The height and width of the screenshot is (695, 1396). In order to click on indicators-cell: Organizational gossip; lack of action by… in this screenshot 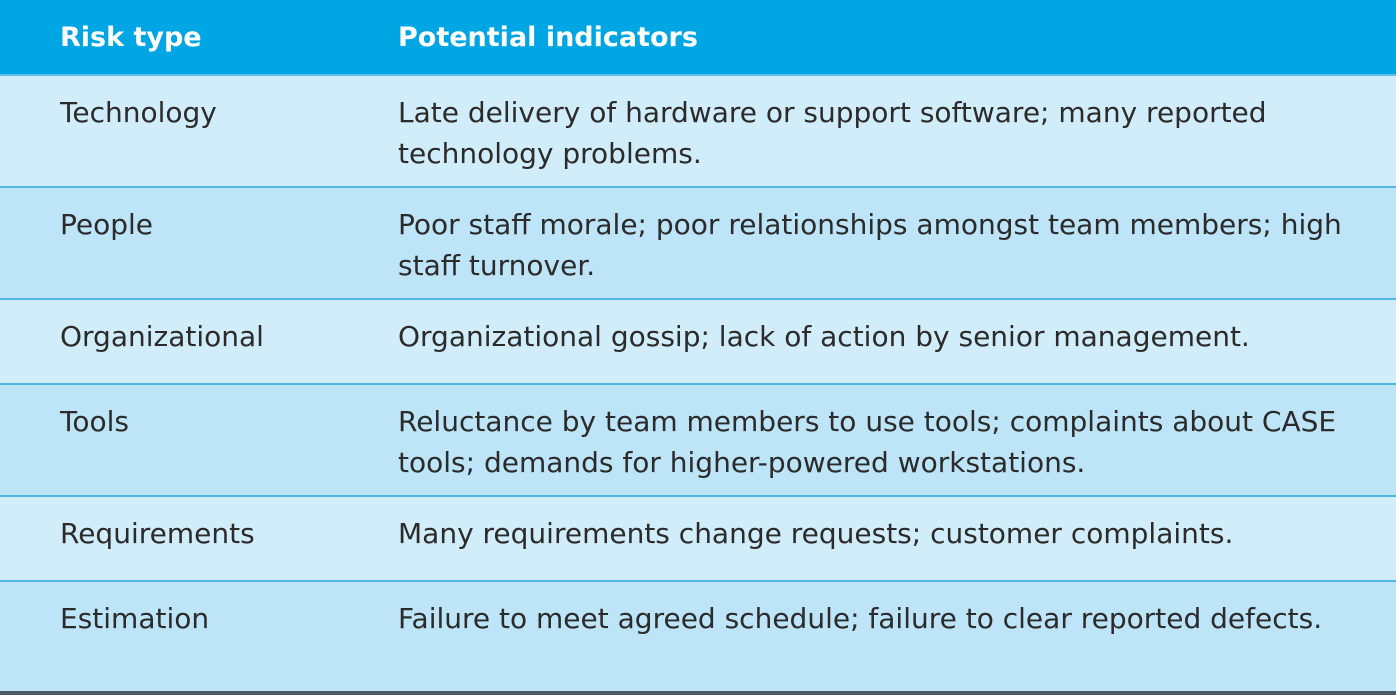, I will do `click(867, 342)`.